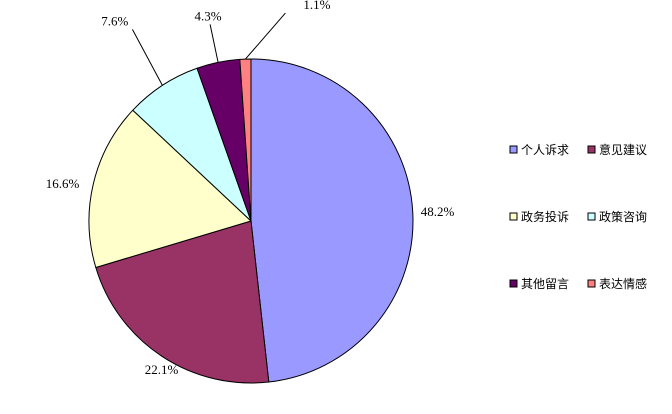 This screenshot has height=414, width=672. I want to click on legend-label: 个人诉求, so click(545, 150).